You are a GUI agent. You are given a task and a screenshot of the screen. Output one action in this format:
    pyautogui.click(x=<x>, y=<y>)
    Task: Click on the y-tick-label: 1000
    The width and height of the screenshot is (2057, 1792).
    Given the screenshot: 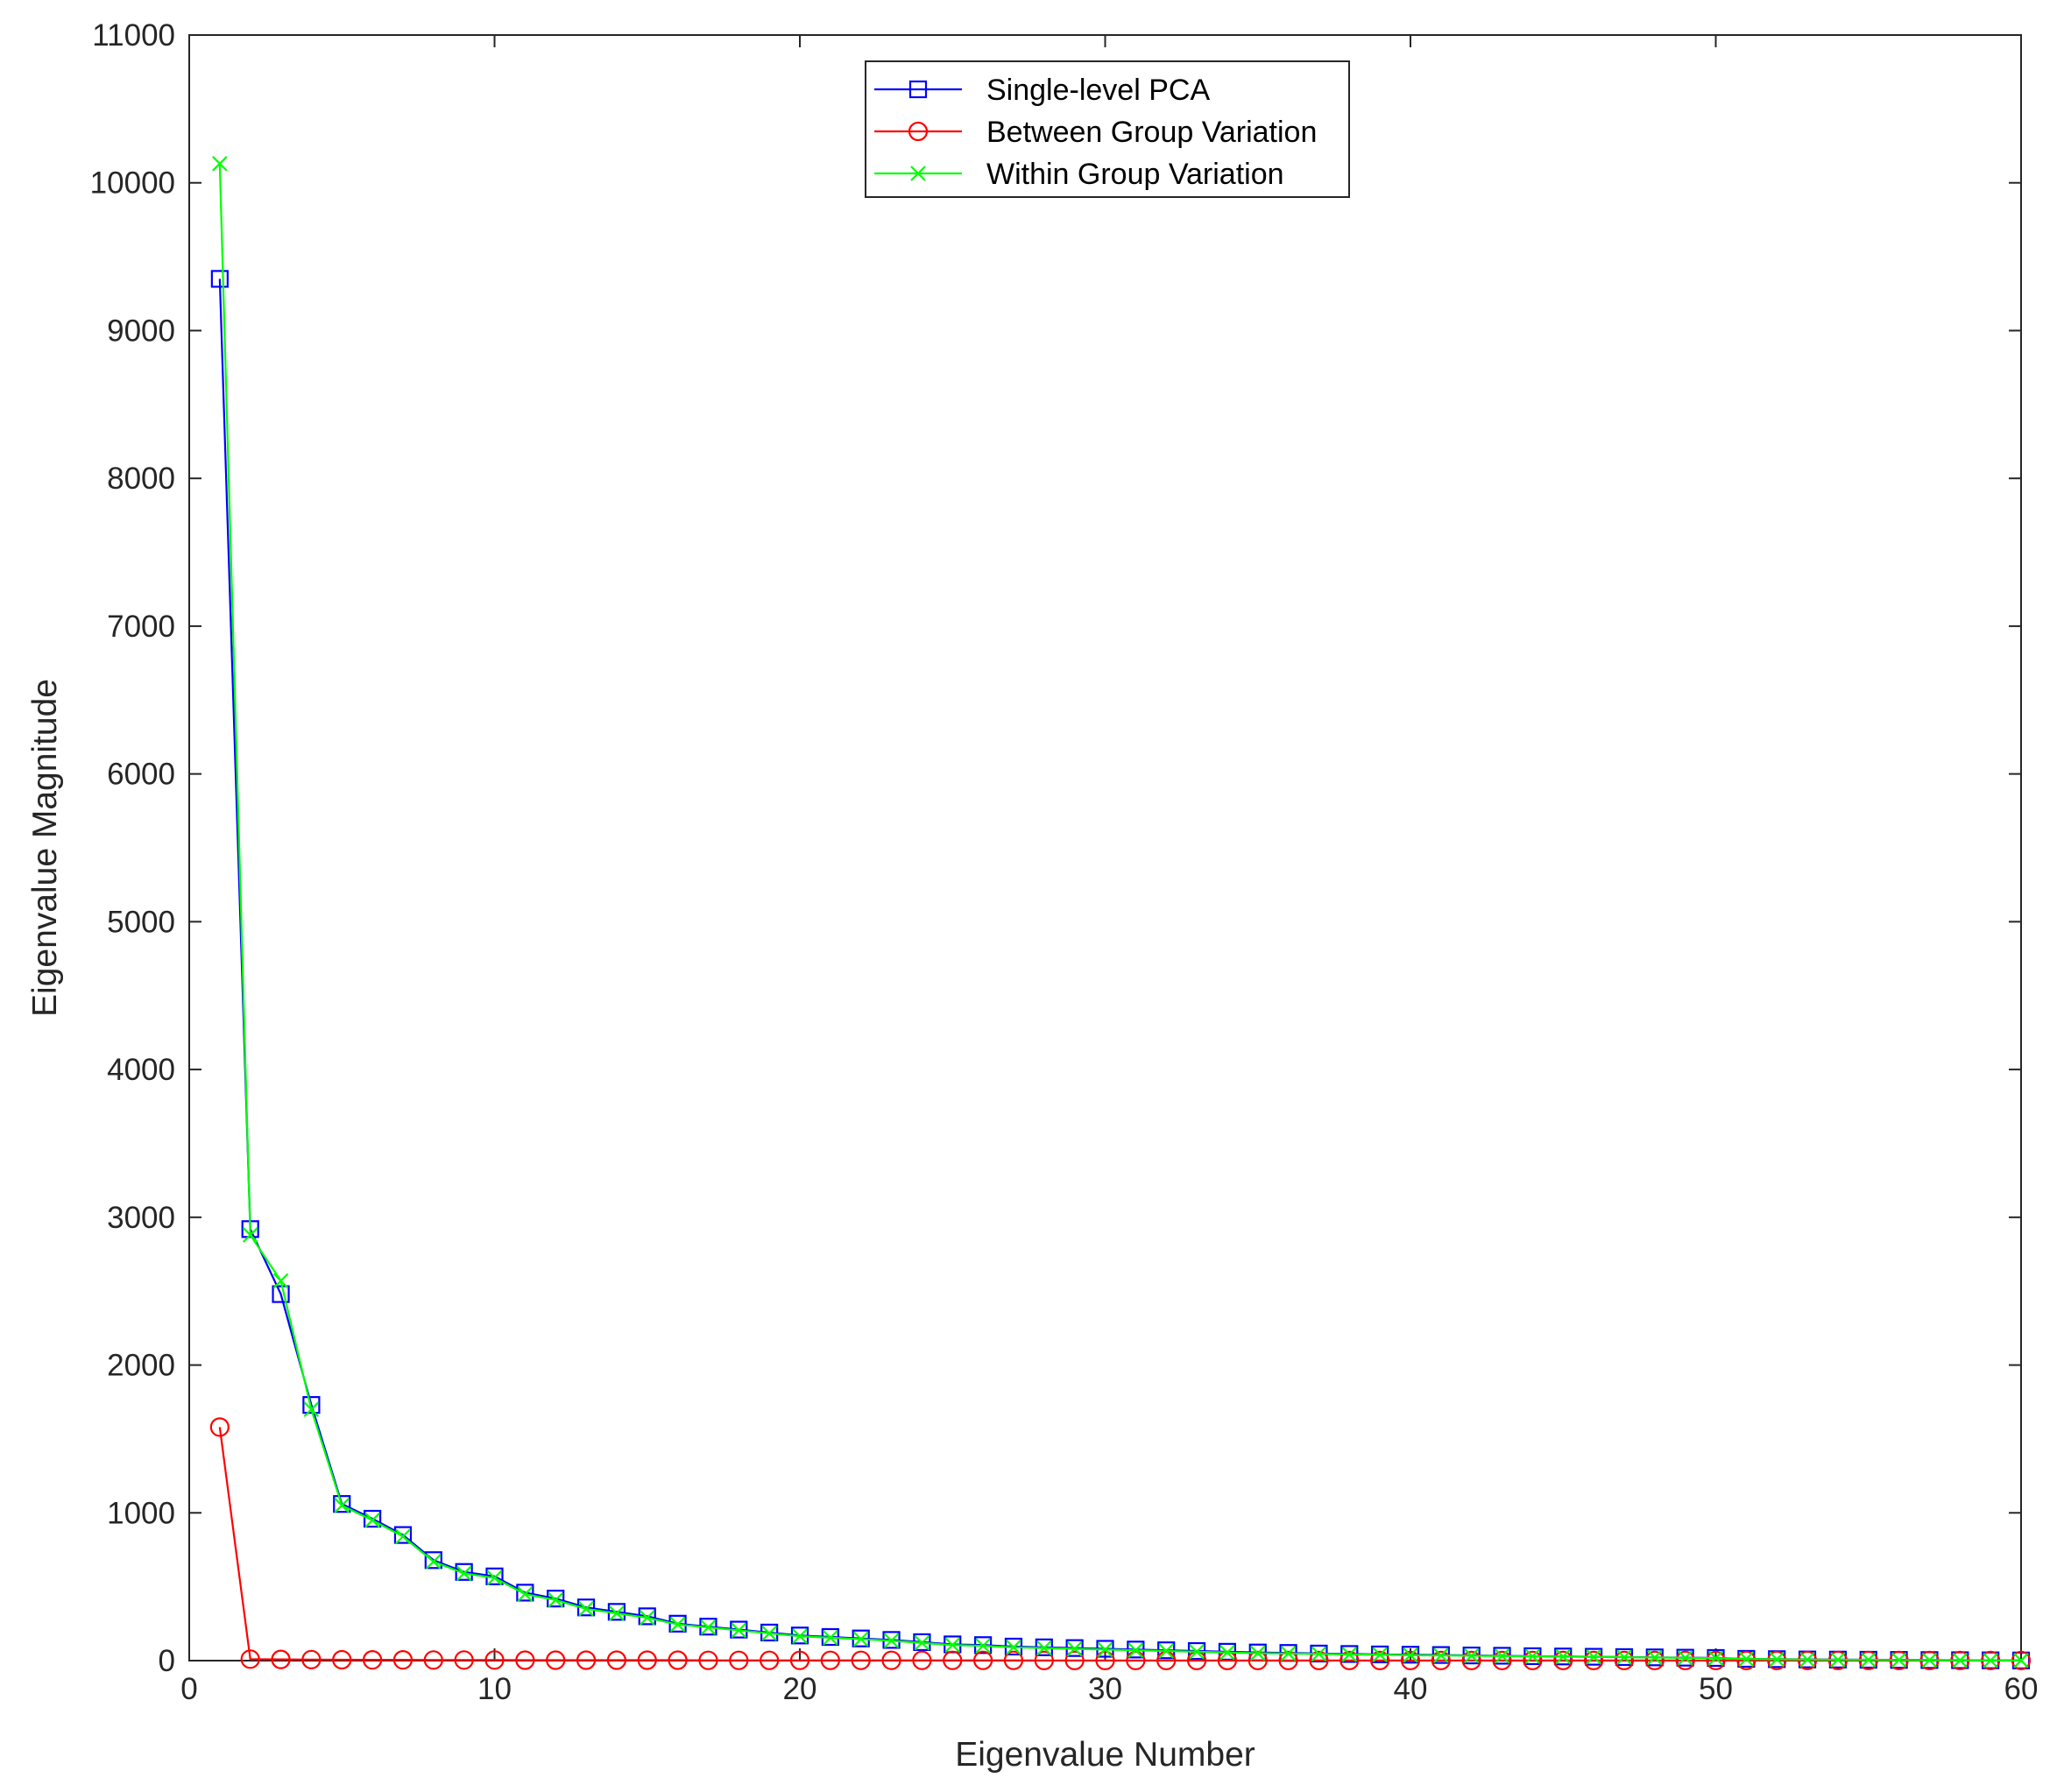 What is the action you would take?
    pyautogui.click(x=141, y=1513)
    